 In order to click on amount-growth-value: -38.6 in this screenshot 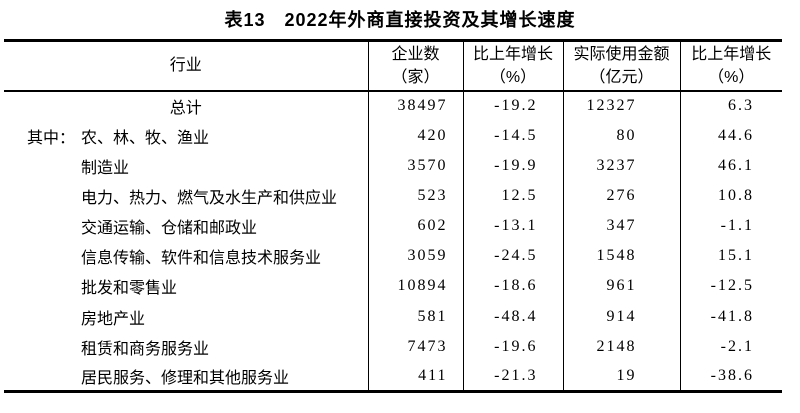, I will do `click(730, 376)`.